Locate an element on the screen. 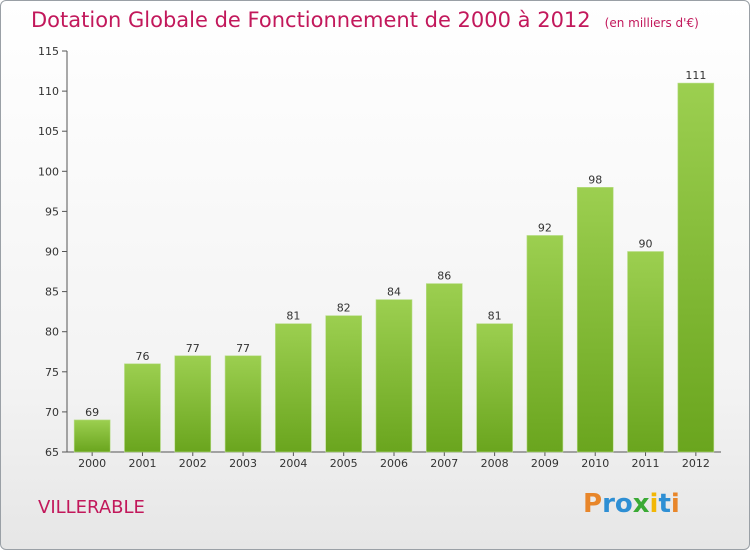  y-tick-label: 70 is located at coordinates (52, 412).